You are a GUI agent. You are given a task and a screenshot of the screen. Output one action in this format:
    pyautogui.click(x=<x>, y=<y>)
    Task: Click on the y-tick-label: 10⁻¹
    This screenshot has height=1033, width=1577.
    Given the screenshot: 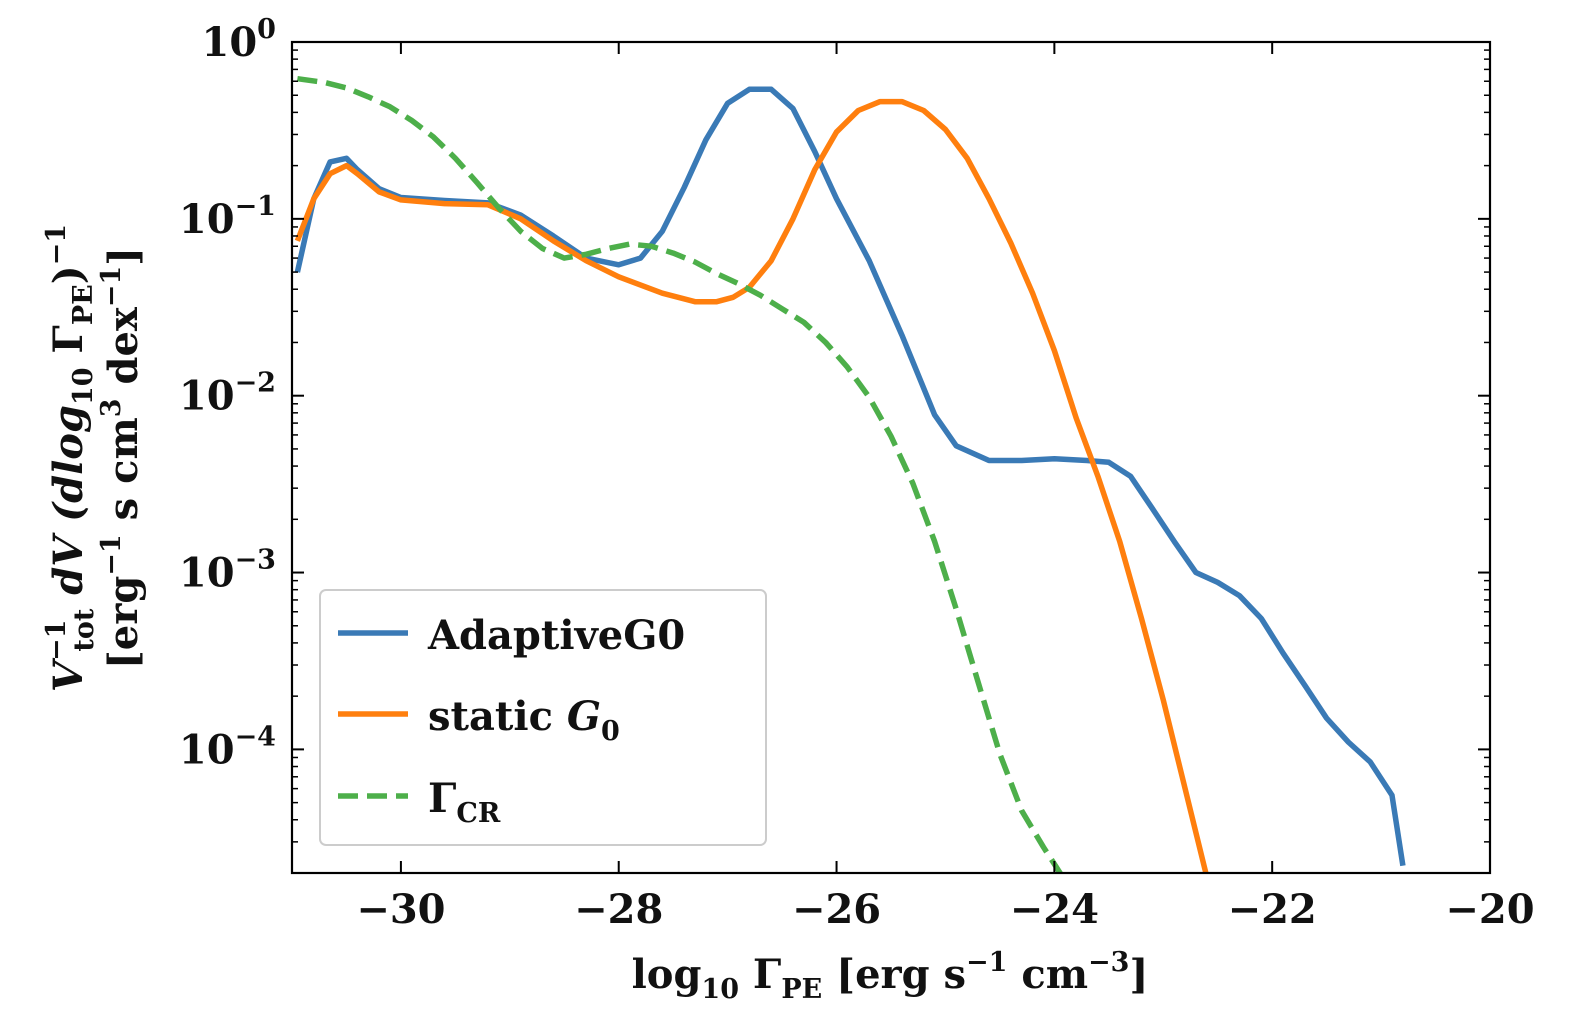 What is the action you would take?
    pyautogui.click(x=227, y=217)
    